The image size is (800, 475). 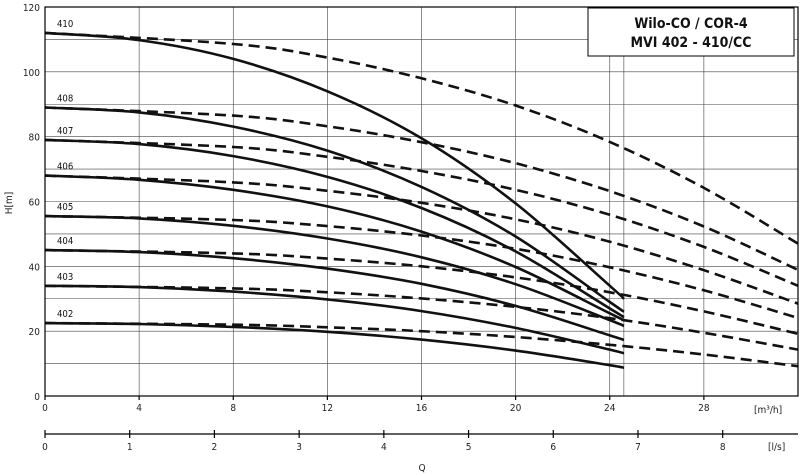 I want to click on secondary-x-tick-label: 7, so click(x=638, y=447).